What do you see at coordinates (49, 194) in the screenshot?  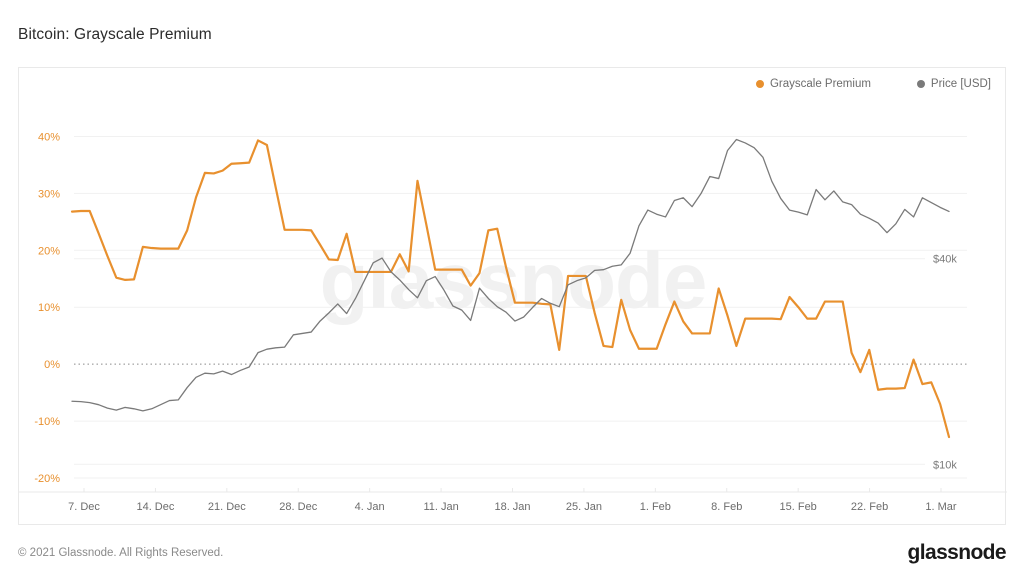 I see `y-axis-left-tick: 30%` at bounding box center [49, 194].